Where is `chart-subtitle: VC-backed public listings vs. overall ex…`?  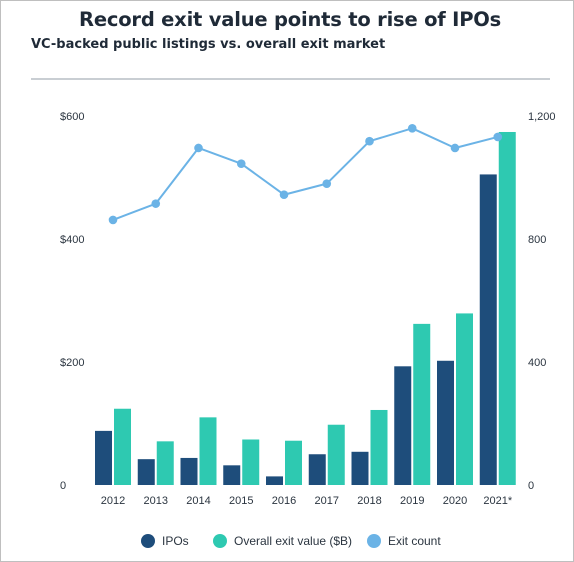
chart-subtitle: VC-backed public listings vs. overall ex… is located at coordinates (208, 44).